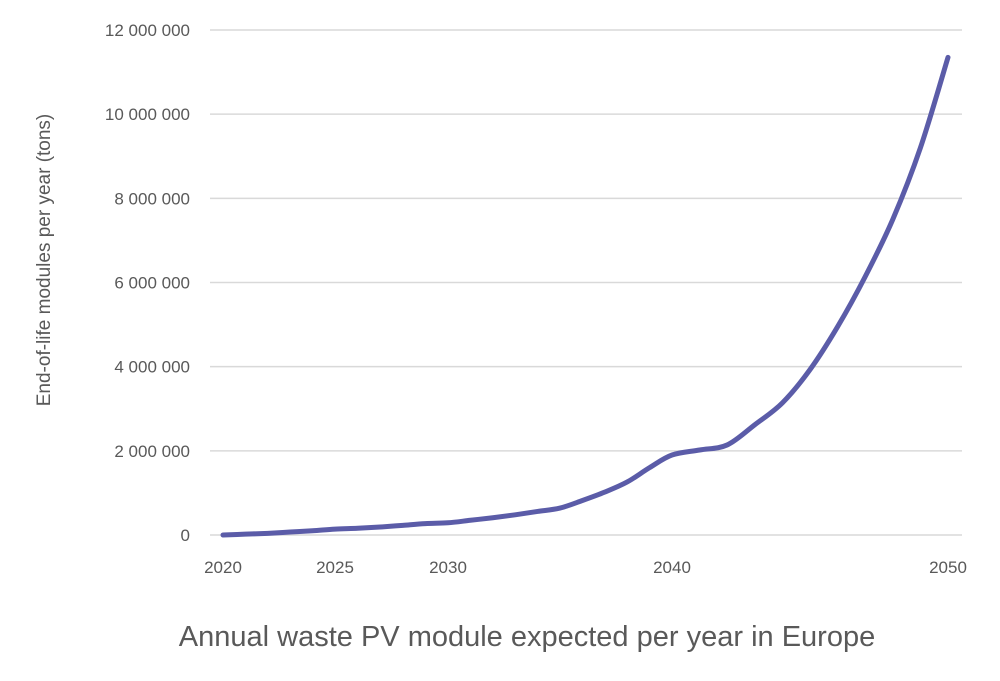 The height and width of the screenshot is (681, 1000). What do you see at coordinates (448, 567) in the screenshot?
I see `x-tick-label: 2030` at bounding box center [448, 567].